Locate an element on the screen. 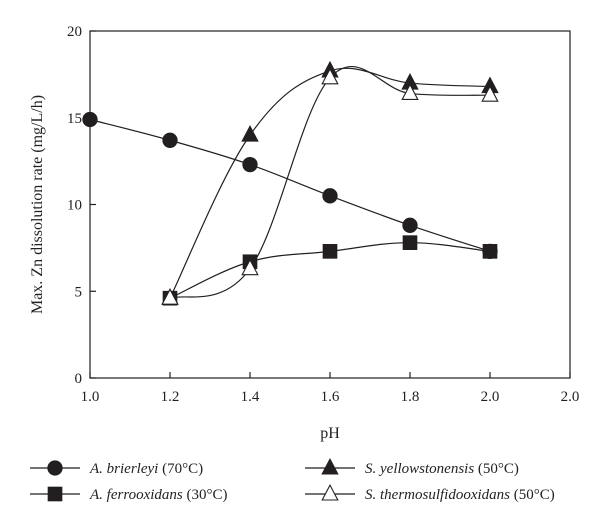  x-tick-label: 1.0 is located at coordinates (90, 397).